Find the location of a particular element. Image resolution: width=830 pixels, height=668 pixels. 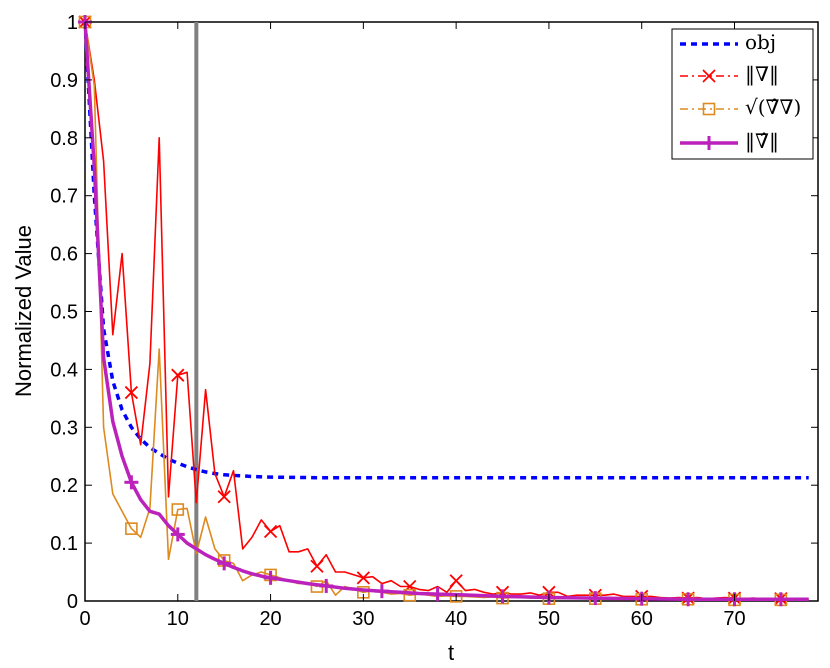

legend-label-grad-norm: ‖∇‖ is located at coordinates (762, 74).